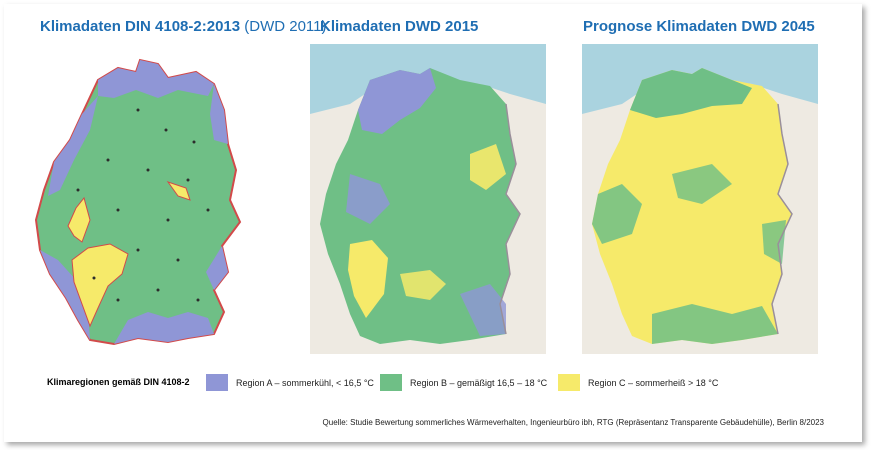 The width and height of the screenshot is (872, 450). What do you see at coordinates (702, 184) in the screenshot?
I see `region-b-mid-2045` at bounding box center [702, 184].